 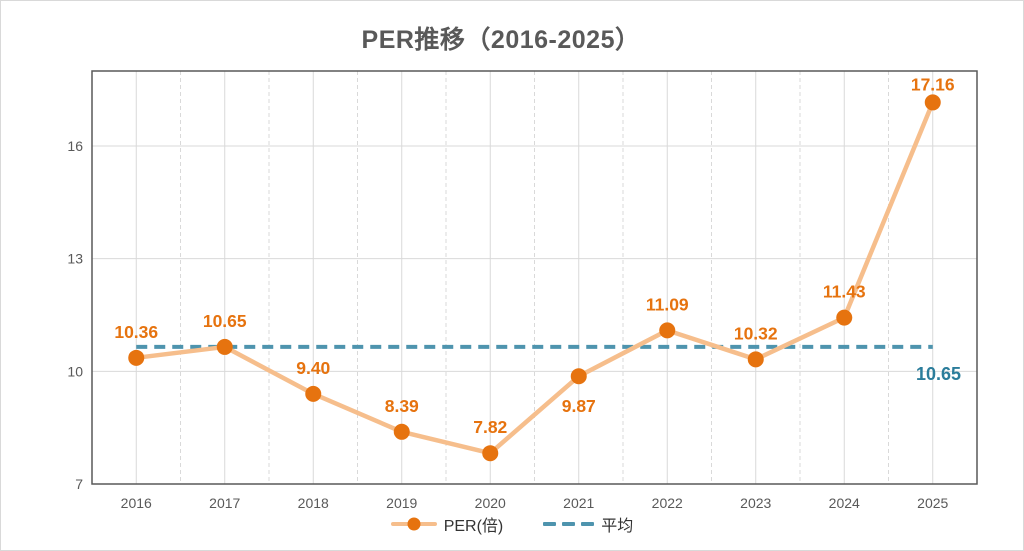 I want to click on y-axis-tick-label: 16, so click(x=75, y=146).